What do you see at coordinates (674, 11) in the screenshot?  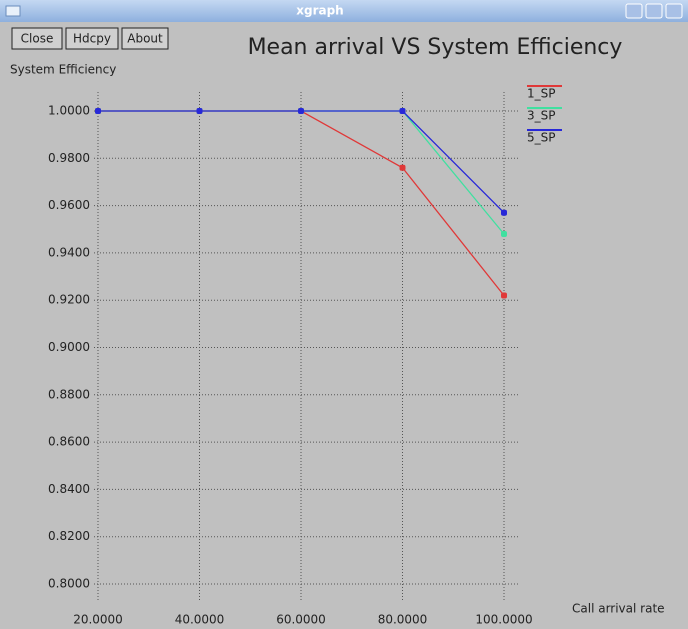 I see `close-window-button` at bounding box center [674, 11].